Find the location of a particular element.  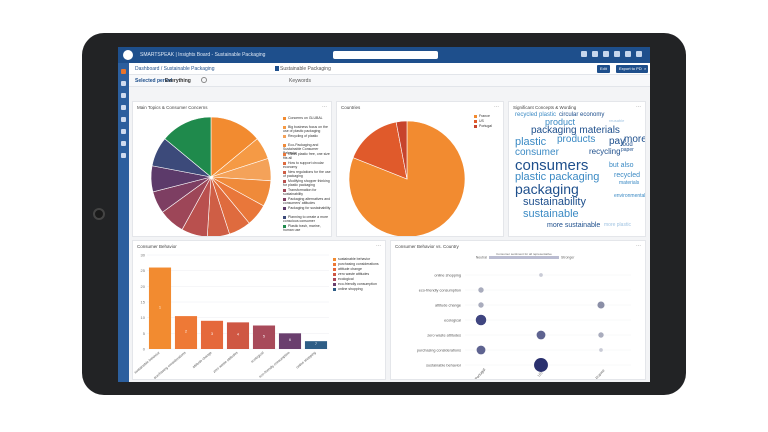

add-filter-icon is located at coordinates (204, 80).